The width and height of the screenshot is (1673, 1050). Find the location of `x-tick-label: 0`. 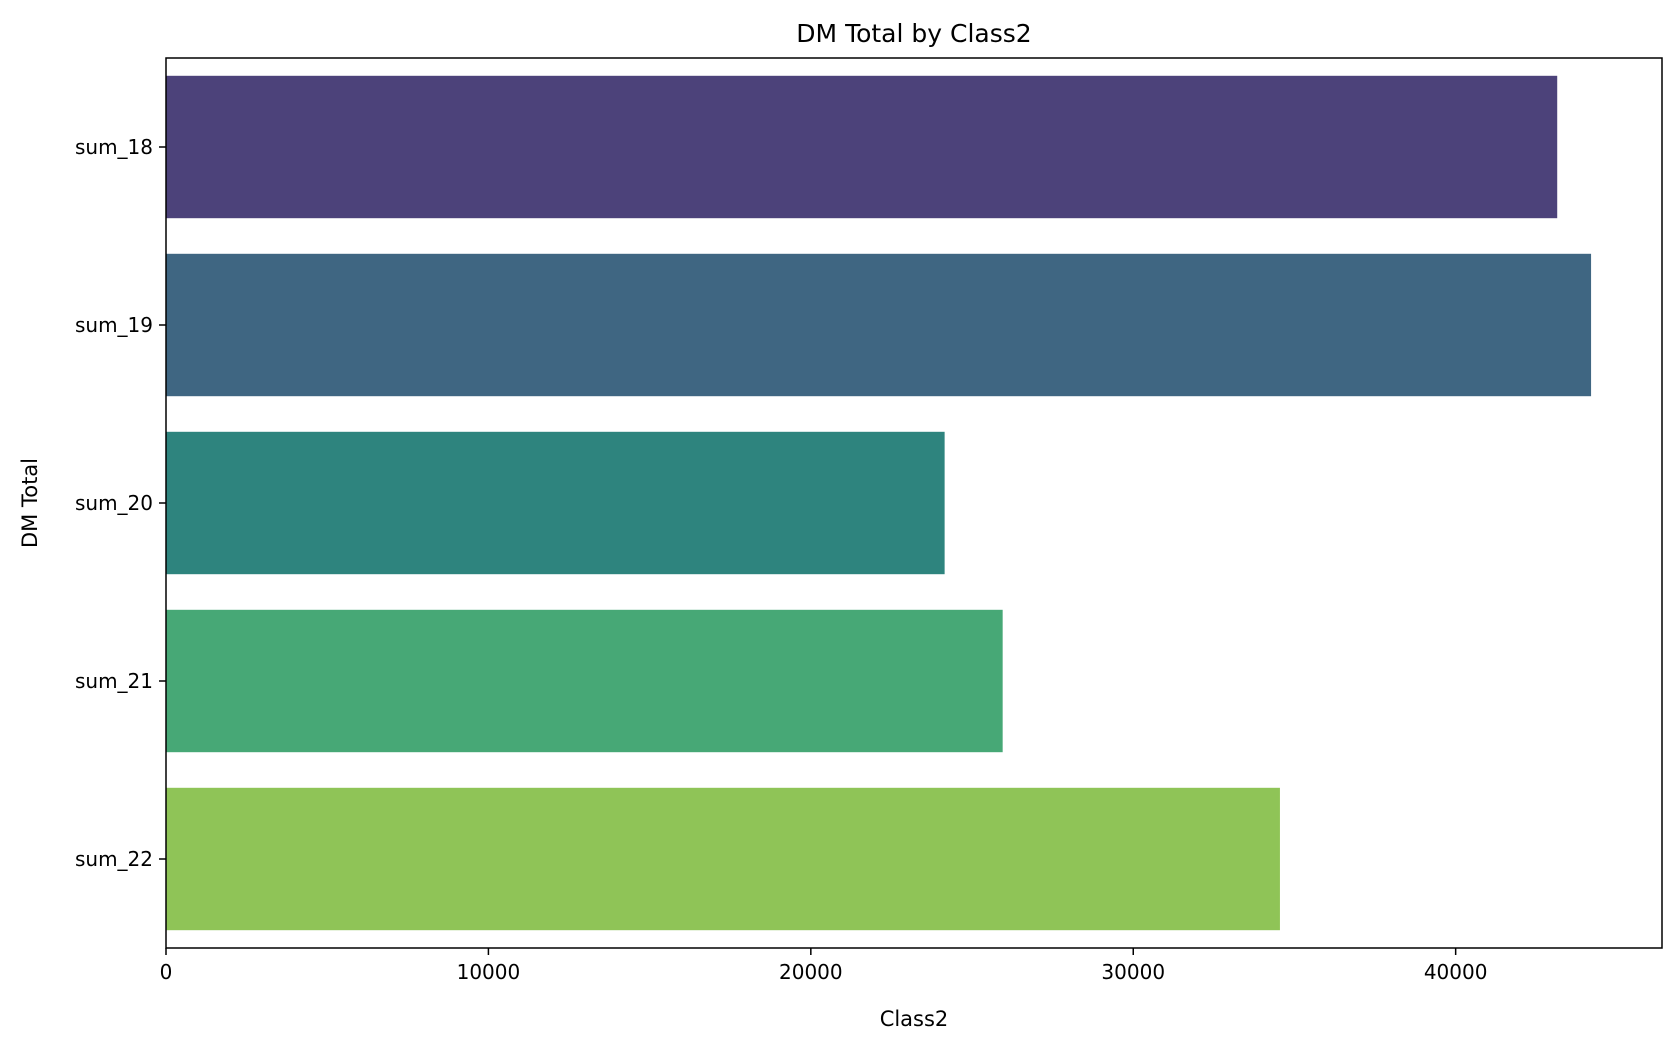

x-tick-label: 0 is located at coordinates (166, 972).